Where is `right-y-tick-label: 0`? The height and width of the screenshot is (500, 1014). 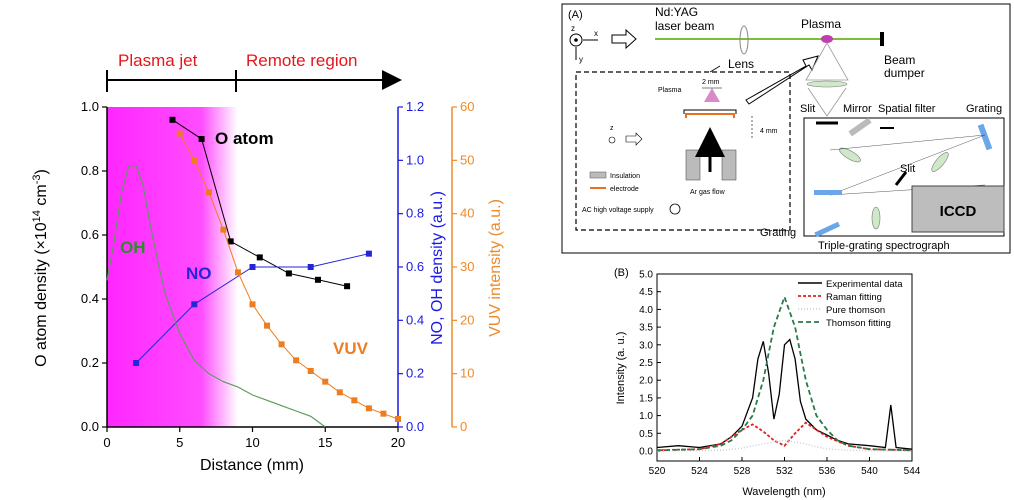
right-y-tick-label: 0 is located at coordinates (463, 426).